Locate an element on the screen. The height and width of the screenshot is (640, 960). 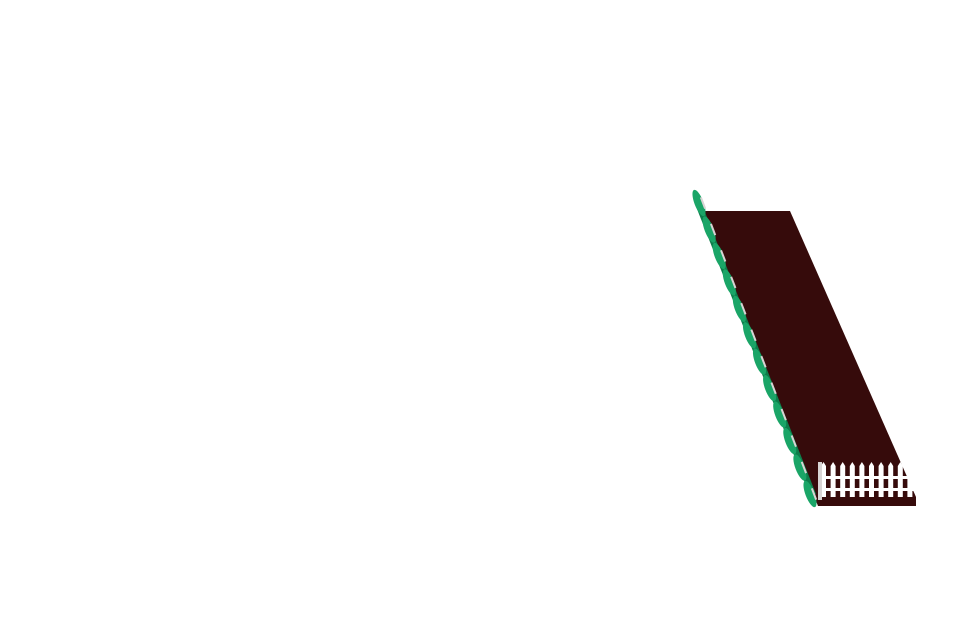
soil-plot is located at coordinates (808, 358).